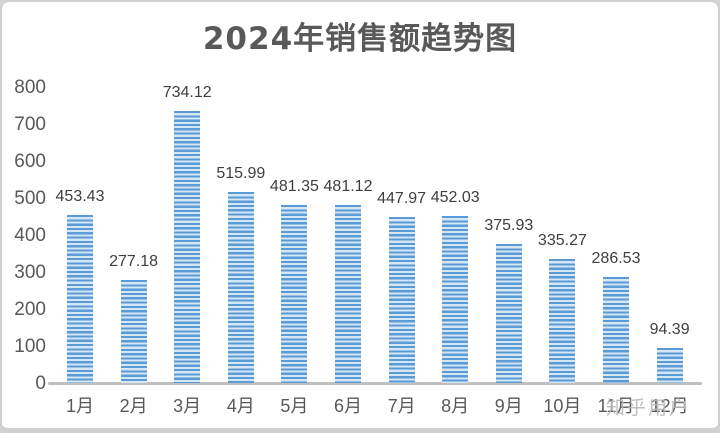 The image size is (720, 433). Describe the element at coordinates (187, 406) in the screenshot. I see `x-axis-tick-label: 3月` at that location.